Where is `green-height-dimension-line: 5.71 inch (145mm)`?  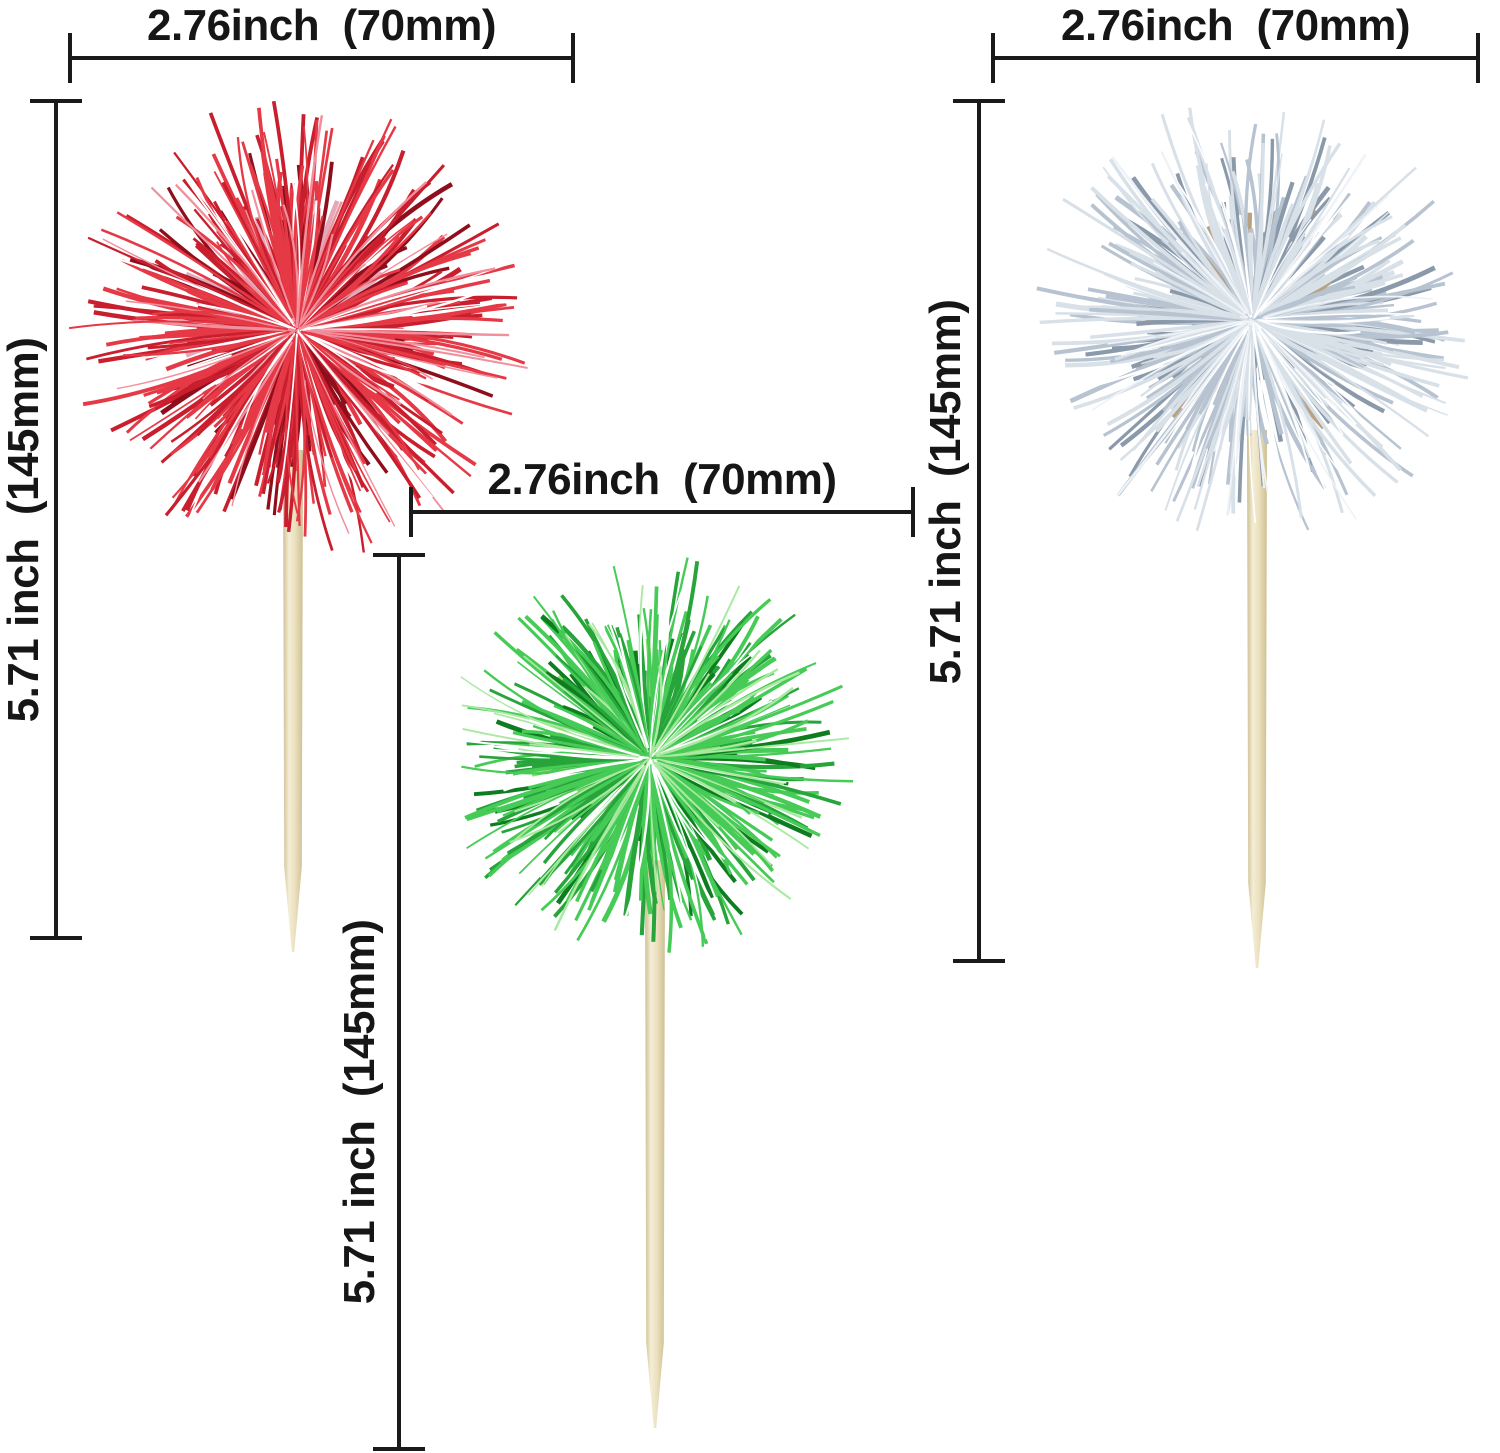 green-height-dimension-line: 5.71 inch (145mm) is located at coordinates (380, 1002).